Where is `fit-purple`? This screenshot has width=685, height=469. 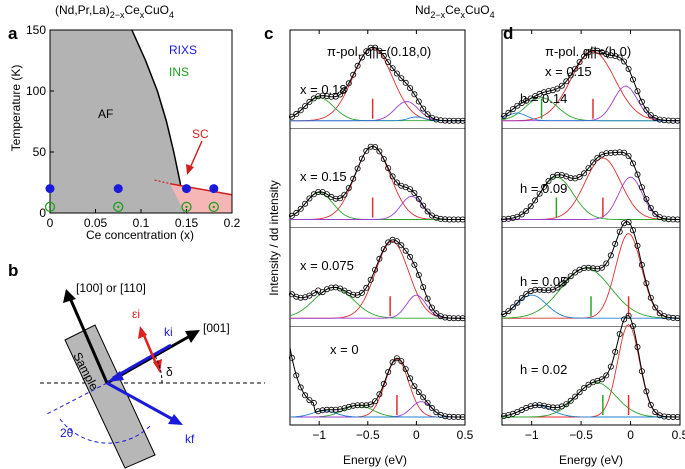
fit-purple is located at coordinates (377, 306).